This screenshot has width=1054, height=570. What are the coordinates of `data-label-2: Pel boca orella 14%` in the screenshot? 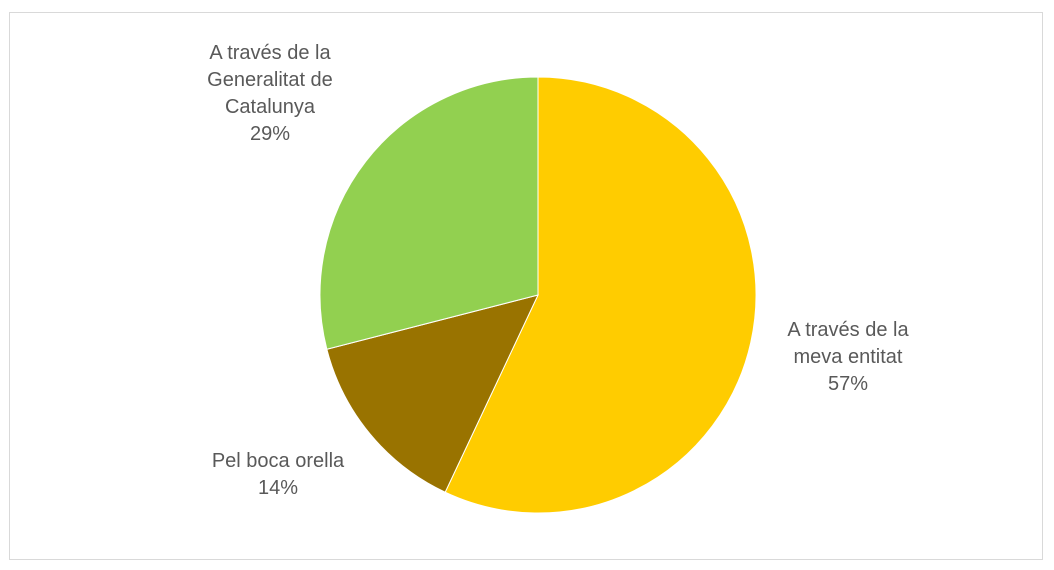 It's located at (278, 474).